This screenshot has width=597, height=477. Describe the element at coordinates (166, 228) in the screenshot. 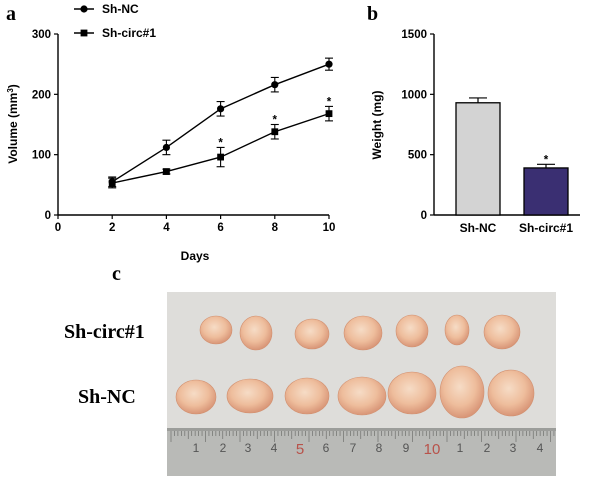

I see `x-tick-label: 4` at that location.